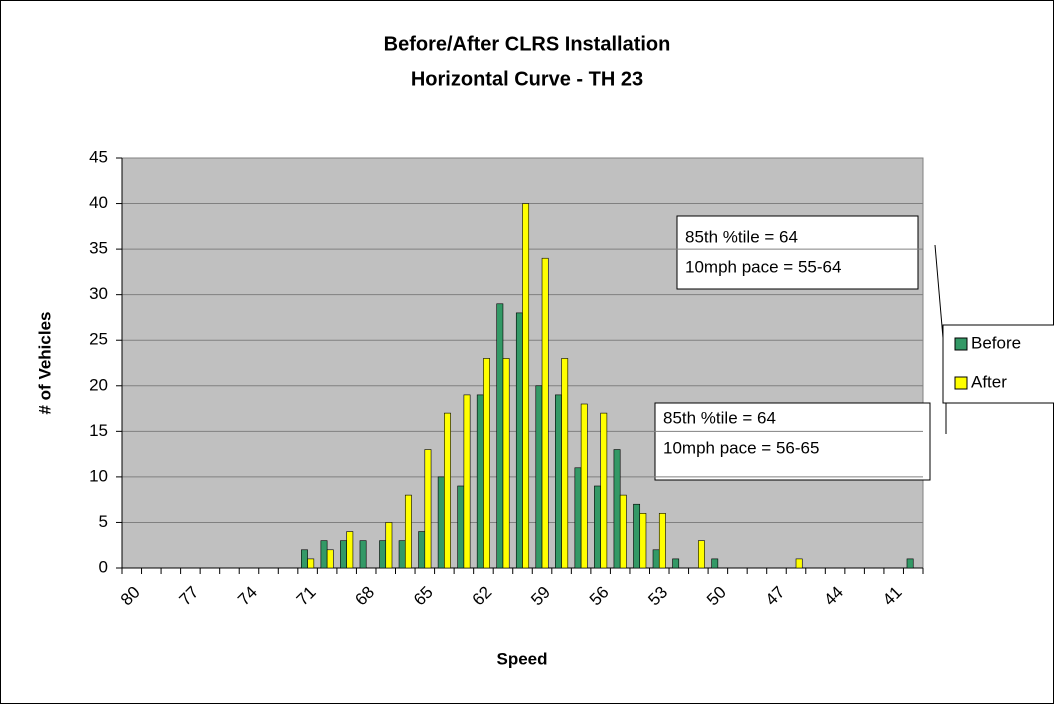 This screenshot has height=704, width=1054. I want to click on legend-label: After, so click(989, 381).